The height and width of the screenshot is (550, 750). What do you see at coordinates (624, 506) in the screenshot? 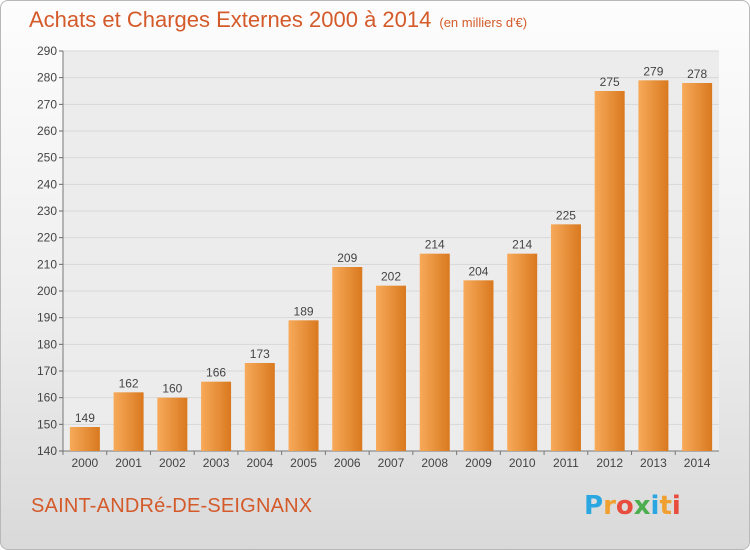
I see `logo-letter: o` at bounding box center [624, 506].